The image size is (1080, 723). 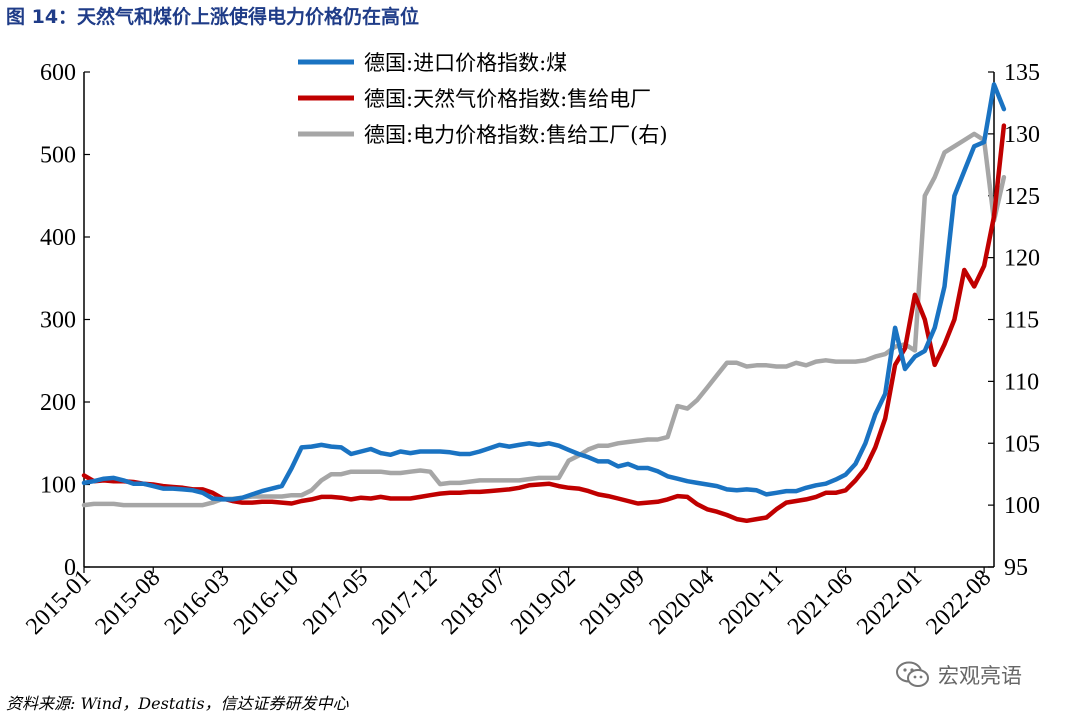 I want to click on x-tick-label: 2022-01, so click(x=889, y=602).